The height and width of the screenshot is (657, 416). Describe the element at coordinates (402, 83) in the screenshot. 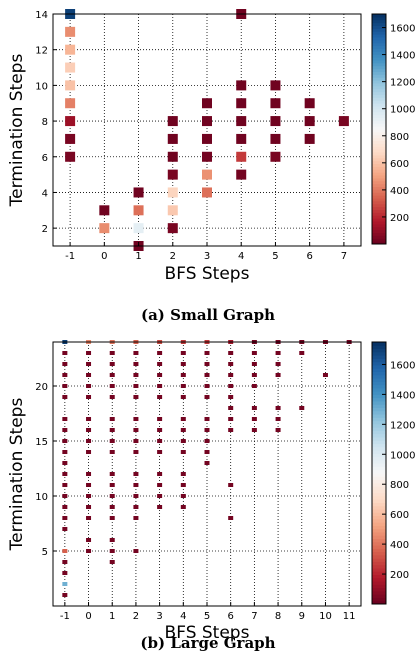

I see `small-colorbar-label: 1200` at that location.